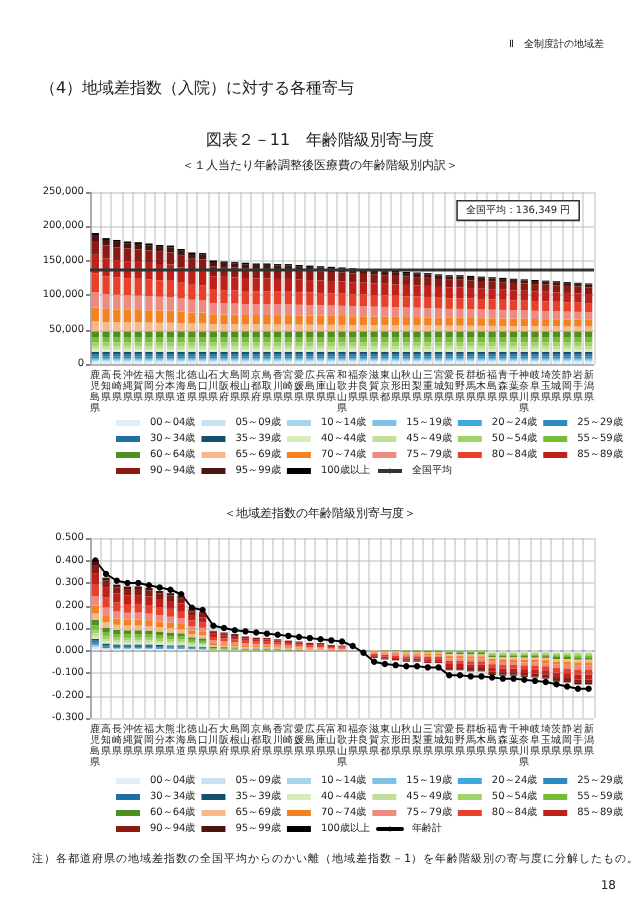  I want to click on text: （4）地域差指数（入院）に対する各種寄与, so click(197, 88).